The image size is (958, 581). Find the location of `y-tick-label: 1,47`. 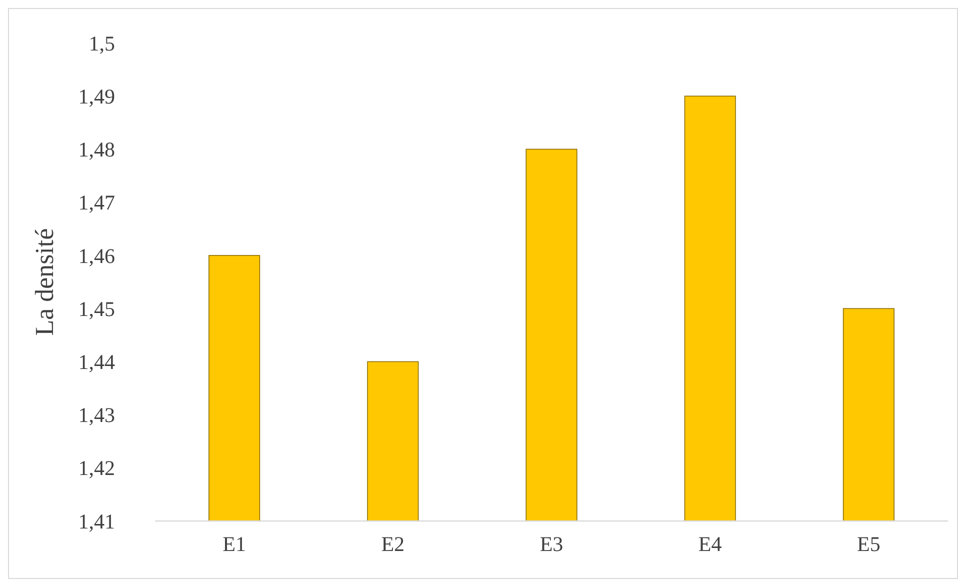

y-tick-label: 1,47 is located at coordinates (96, 202).